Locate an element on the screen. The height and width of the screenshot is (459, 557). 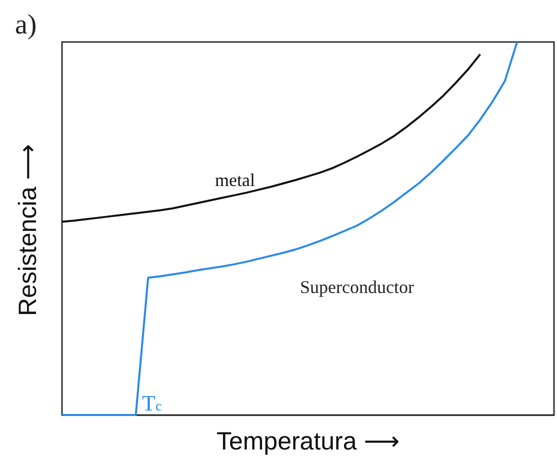
chart-title: a) is located at coordinates (26, 25).